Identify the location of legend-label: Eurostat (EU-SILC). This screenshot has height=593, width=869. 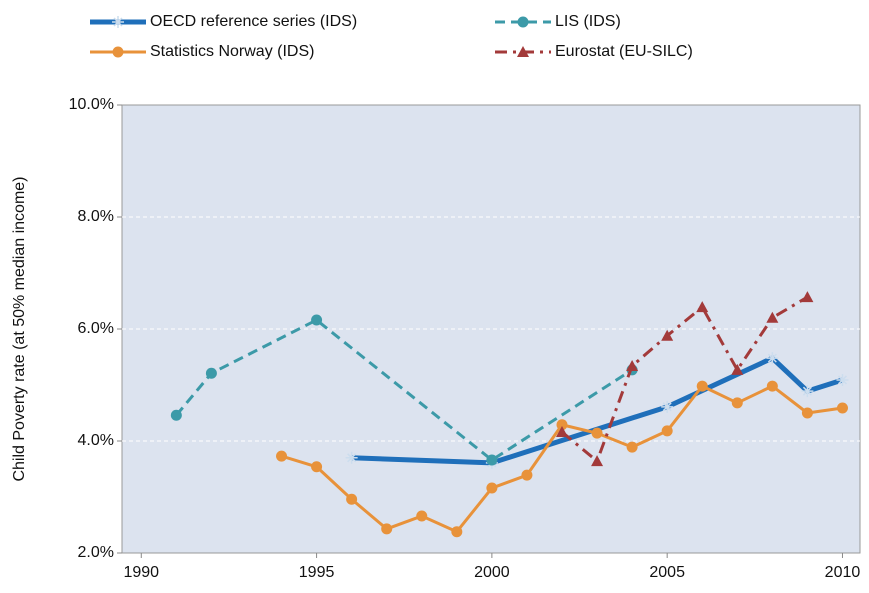
(624, 51).